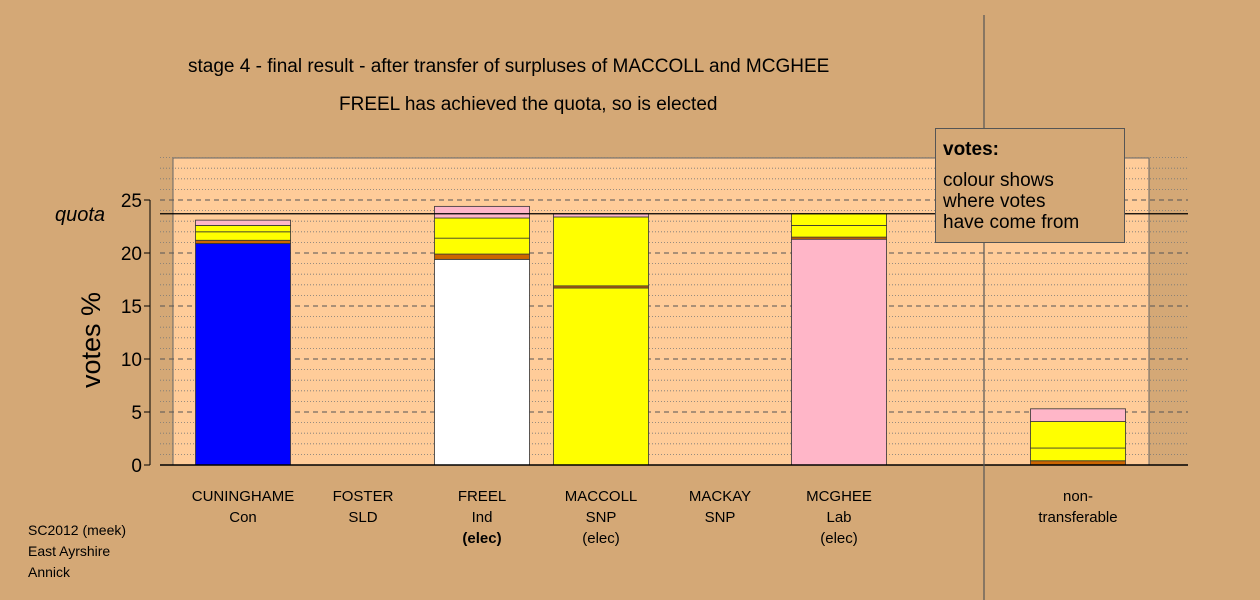 The width and height of the screenshot is (1260, 600). I want to click on category-label-maccoll: MACCOLL SNP (elec), so click(601, 517).